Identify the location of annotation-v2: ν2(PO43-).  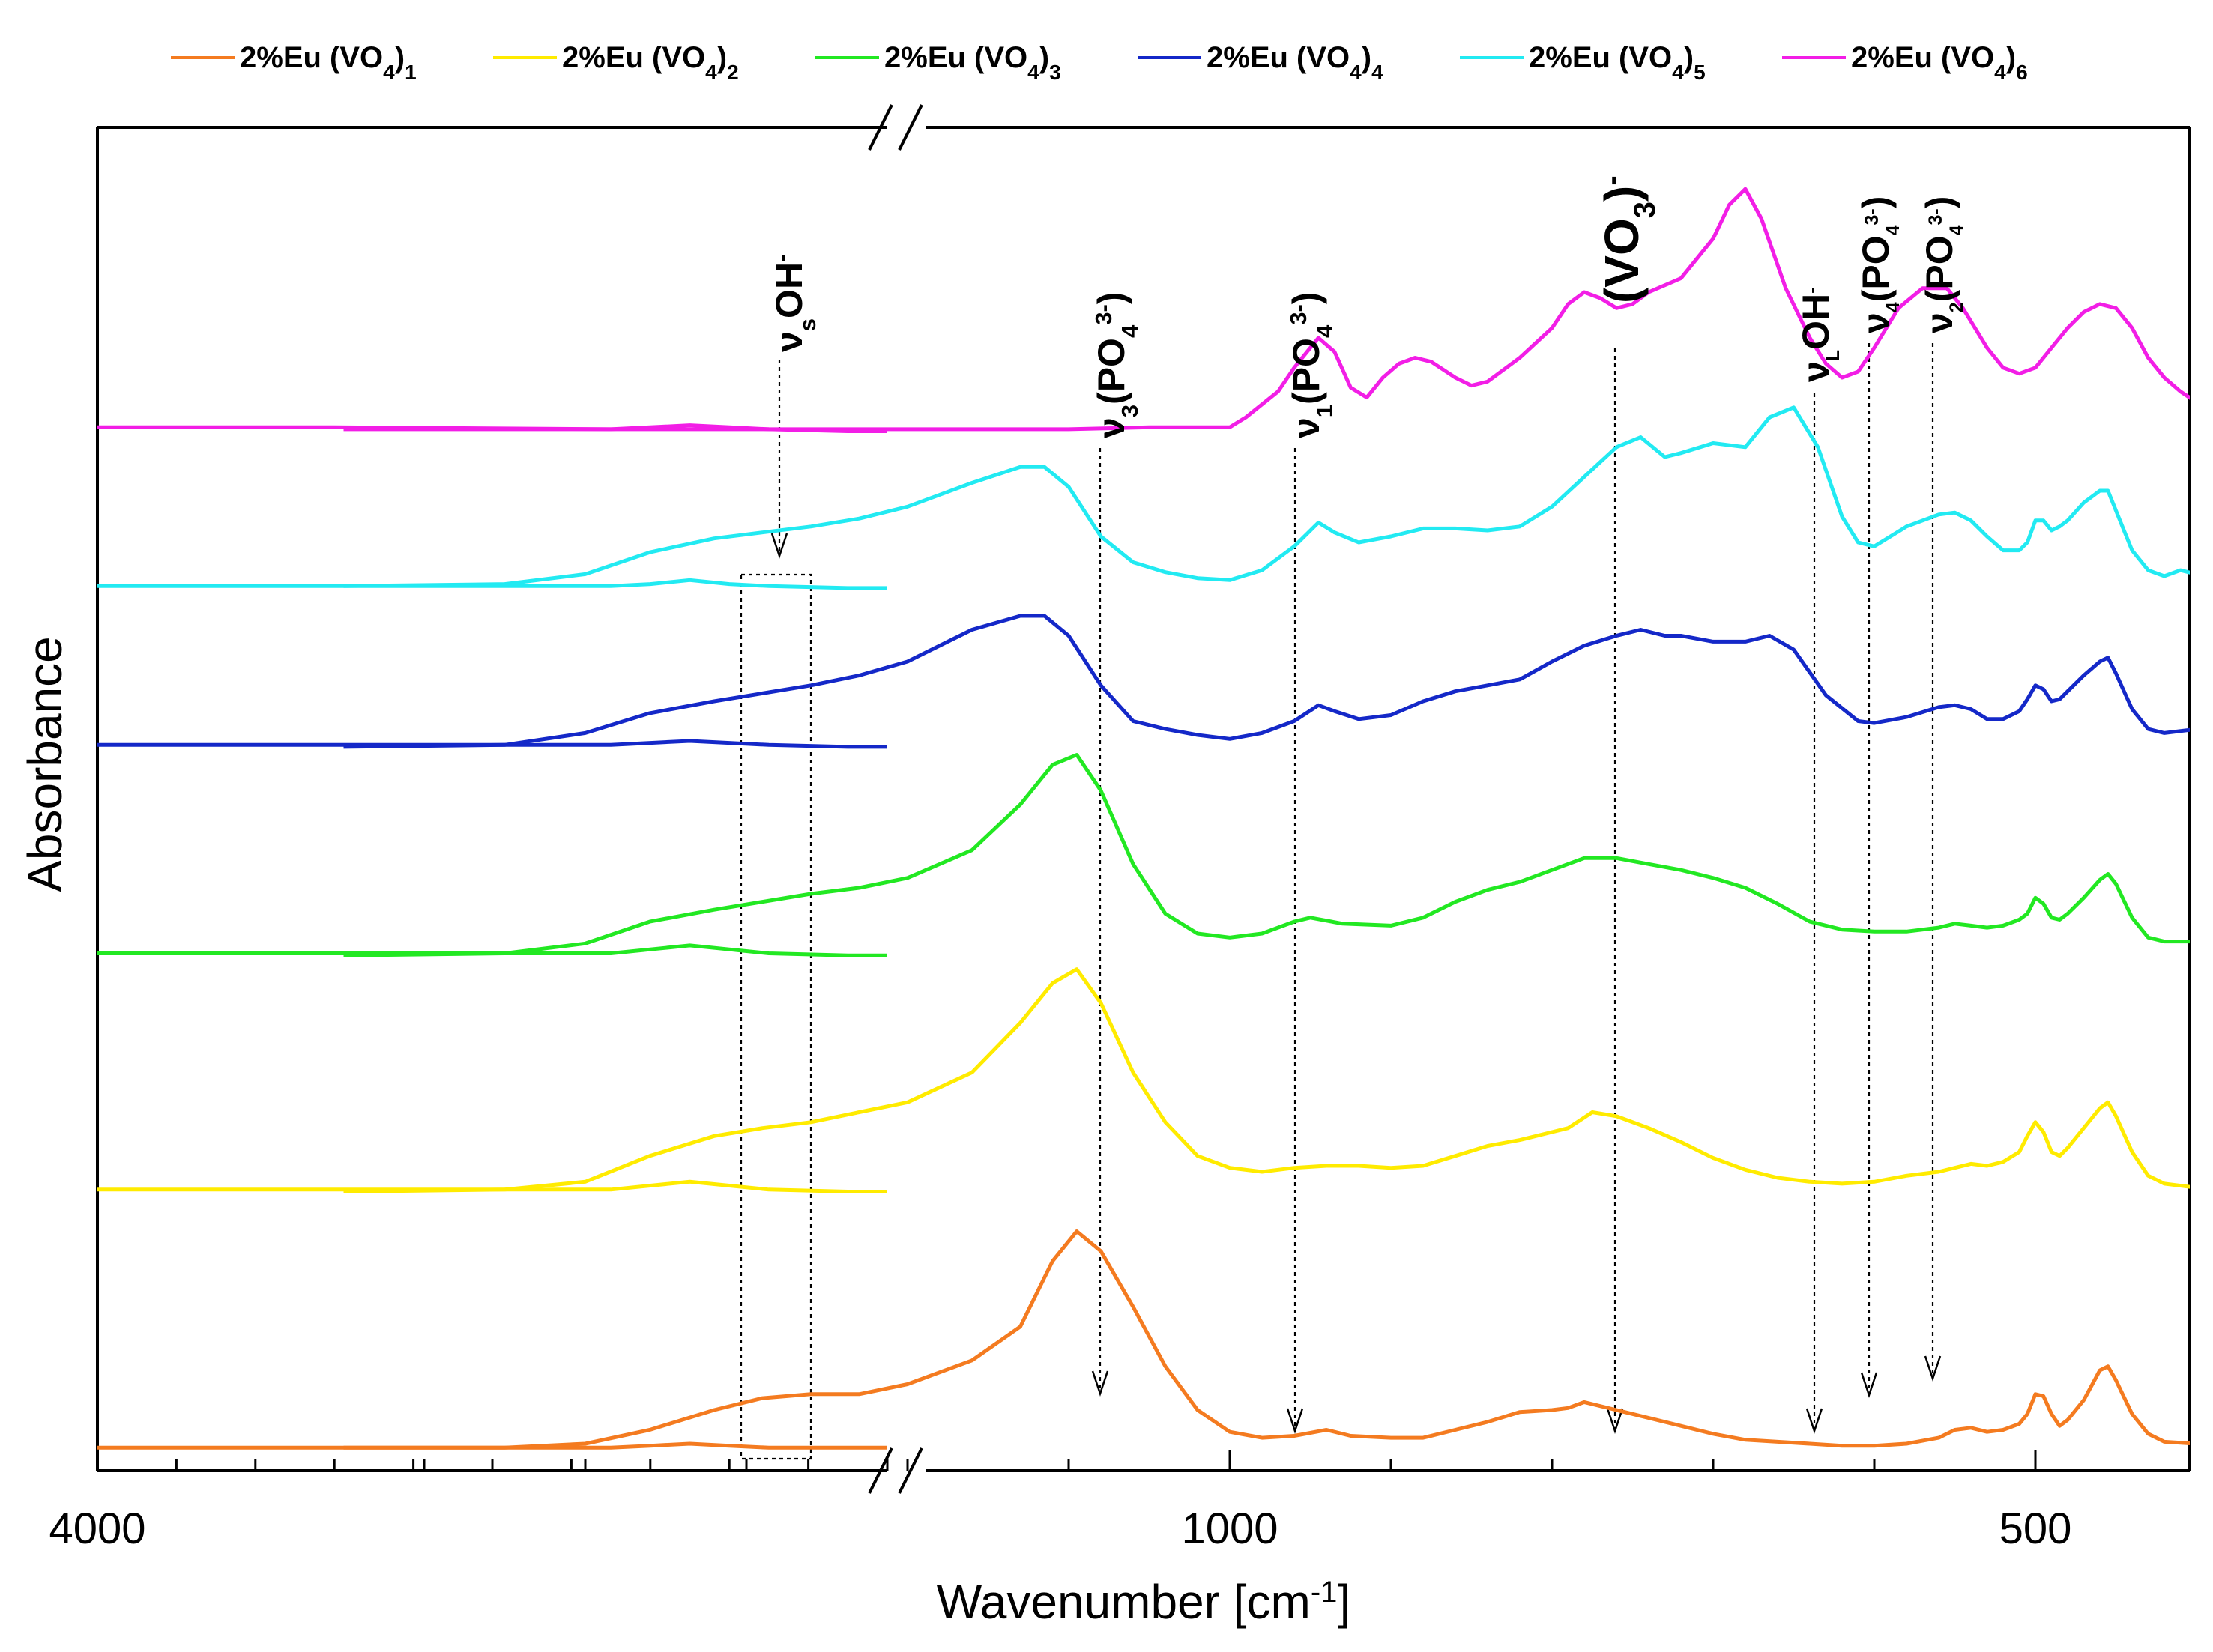
(1942, 264).